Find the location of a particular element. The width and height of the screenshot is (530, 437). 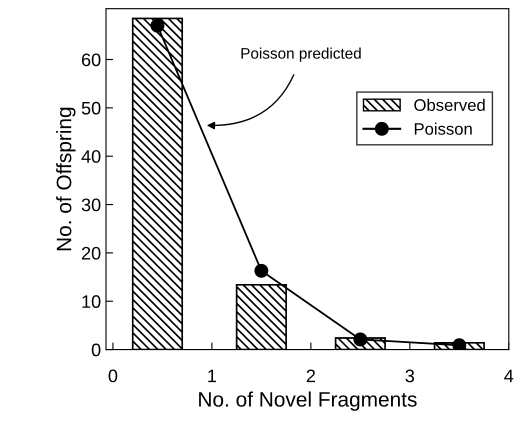

y-axis-title: No. of Offspring is located at coordinates (66, 179).